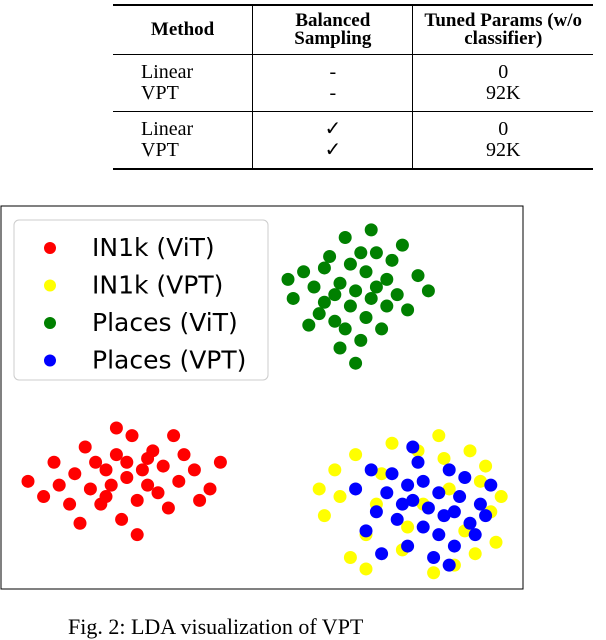  Describe the element at coordinates (332, 97) in the screenshot. I see `cell: -` at that location.